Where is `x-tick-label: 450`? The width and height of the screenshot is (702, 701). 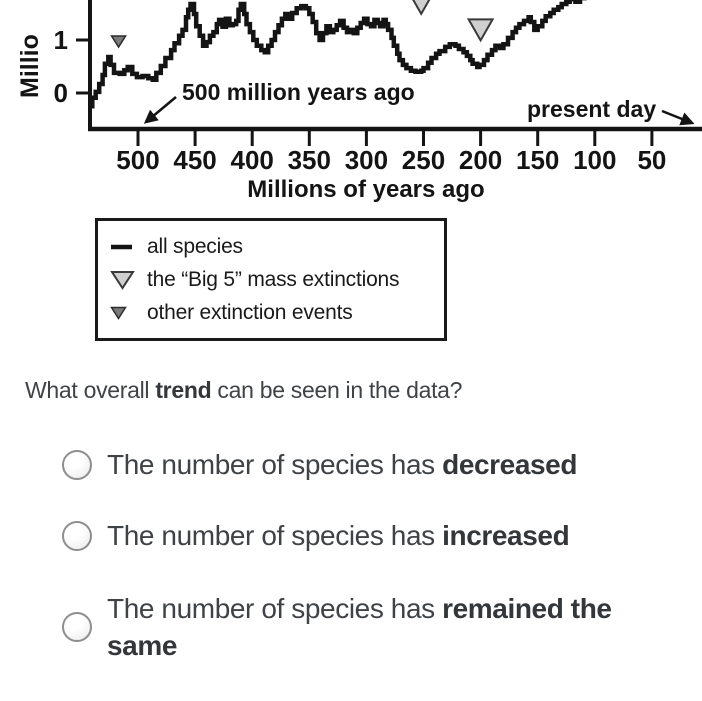 x-tick-label: 450 is located at coordinates (194, 160).